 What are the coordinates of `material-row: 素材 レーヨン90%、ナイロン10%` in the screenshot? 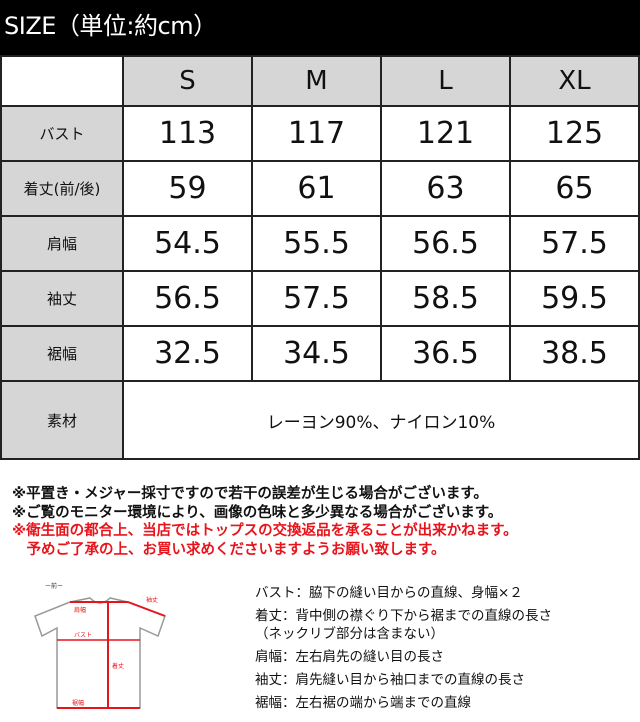 It's located at (320, 420).